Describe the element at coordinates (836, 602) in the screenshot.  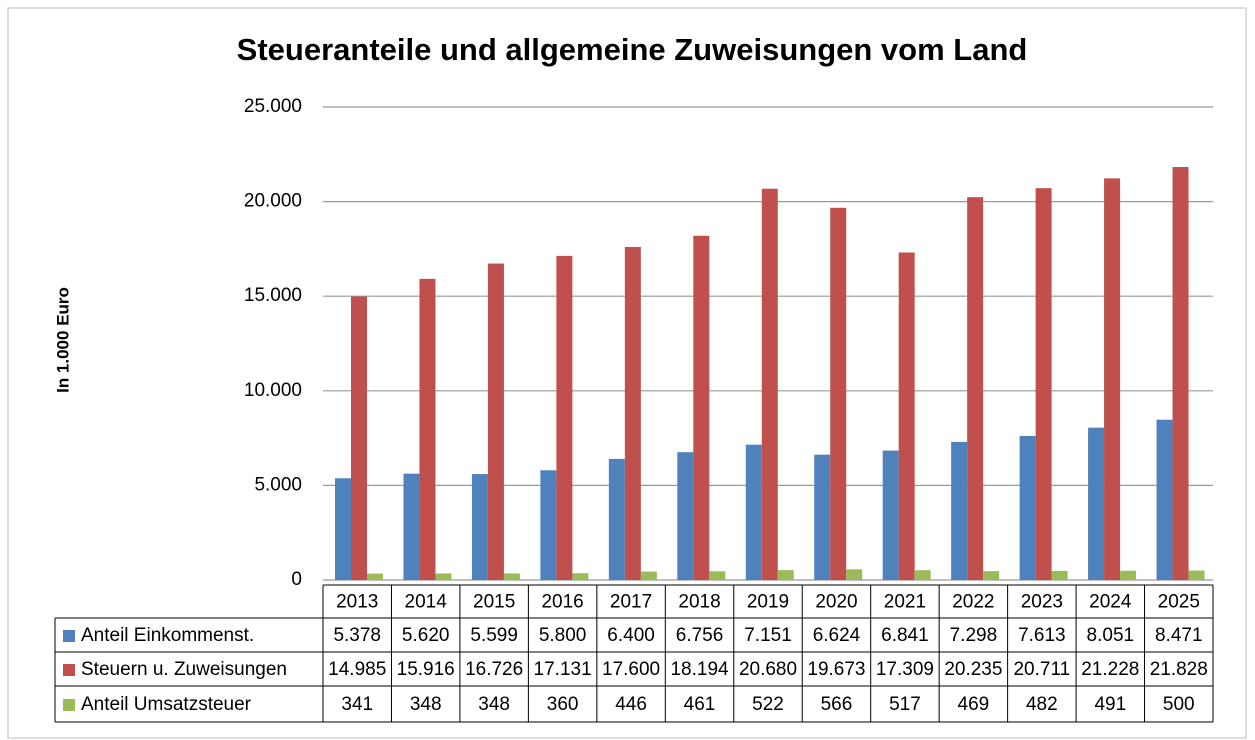
I see `x-tick-label: 2020` at that location.